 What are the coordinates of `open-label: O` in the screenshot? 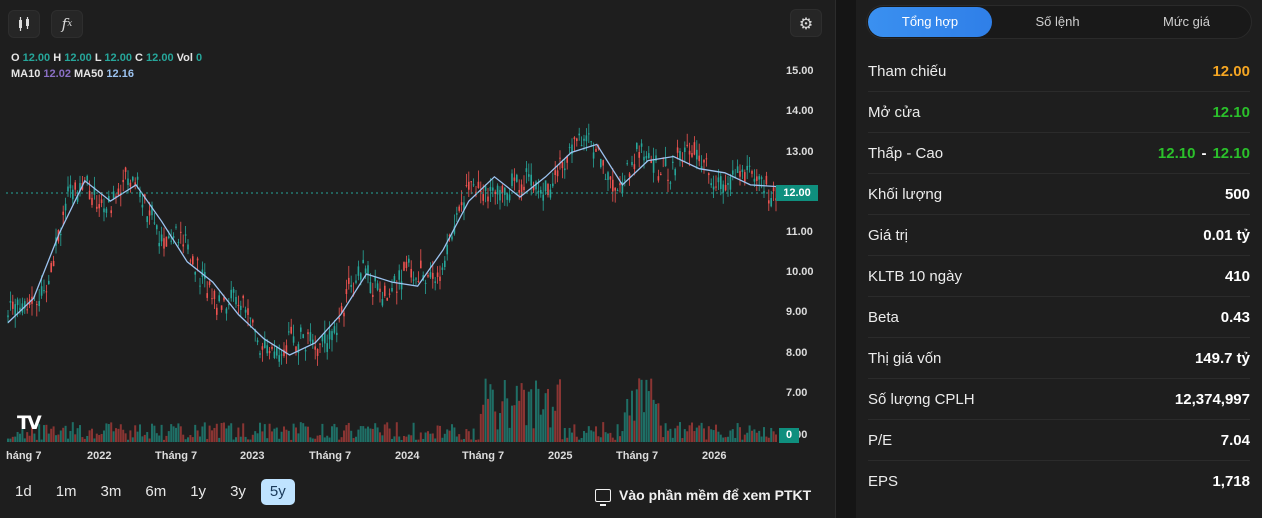 It's located at (15, 58).